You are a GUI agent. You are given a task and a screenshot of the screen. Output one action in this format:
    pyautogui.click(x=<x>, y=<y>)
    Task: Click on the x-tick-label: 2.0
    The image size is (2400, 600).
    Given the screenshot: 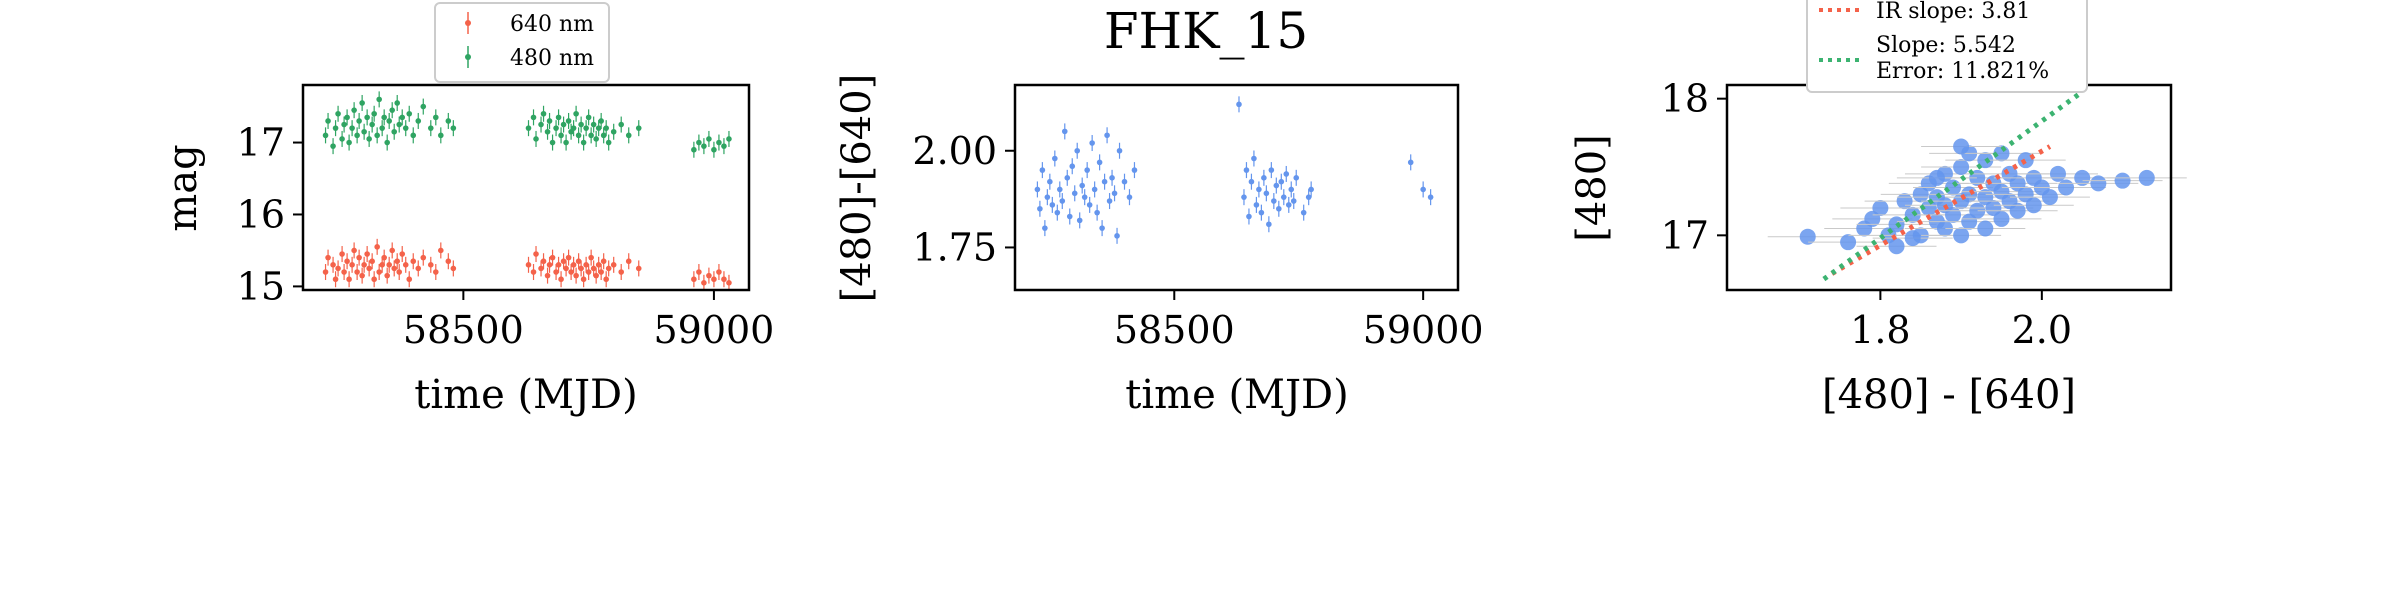 What is the action you would take?
    pyautogui.click(x=2042, y=330)
    